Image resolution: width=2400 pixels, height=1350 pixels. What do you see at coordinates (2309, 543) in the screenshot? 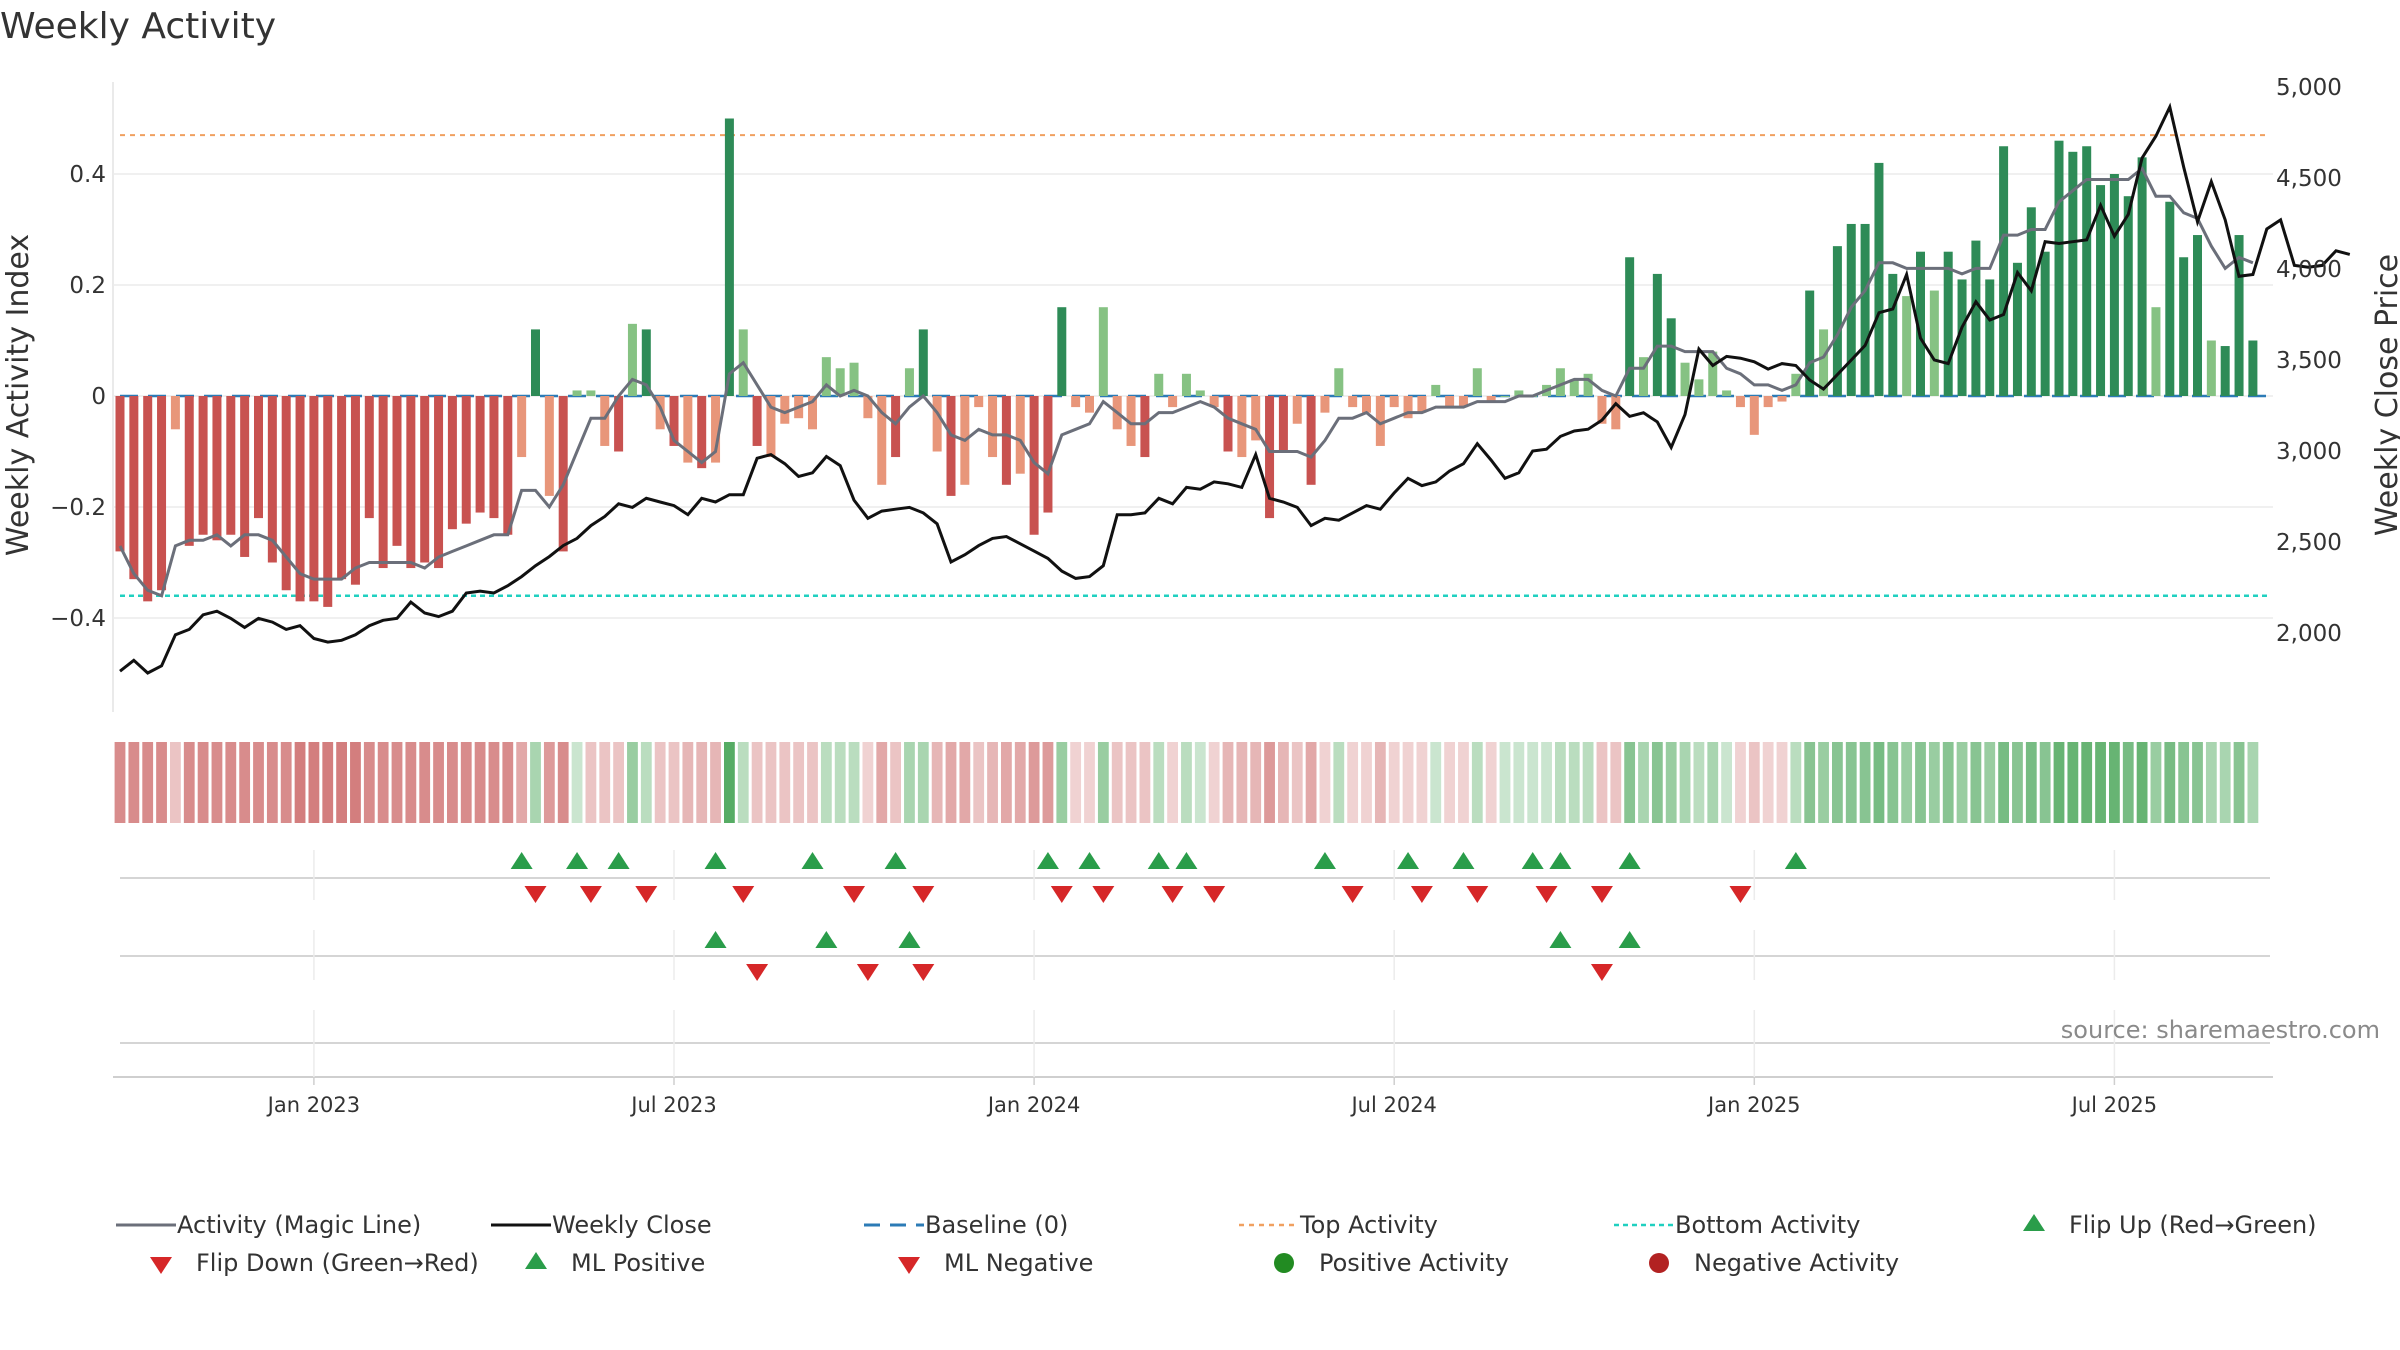
I see `y2-tick-label: 2,500` at bounding box center [2309, 543].